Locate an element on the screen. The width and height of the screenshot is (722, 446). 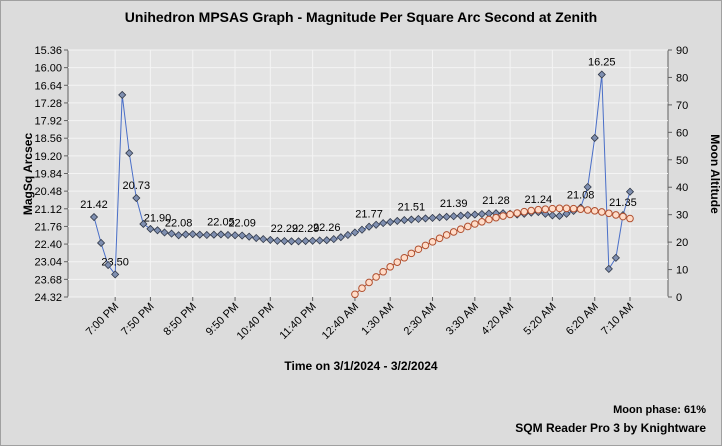
y-tick-label: 22.40 is located at coordinates (48, 245).